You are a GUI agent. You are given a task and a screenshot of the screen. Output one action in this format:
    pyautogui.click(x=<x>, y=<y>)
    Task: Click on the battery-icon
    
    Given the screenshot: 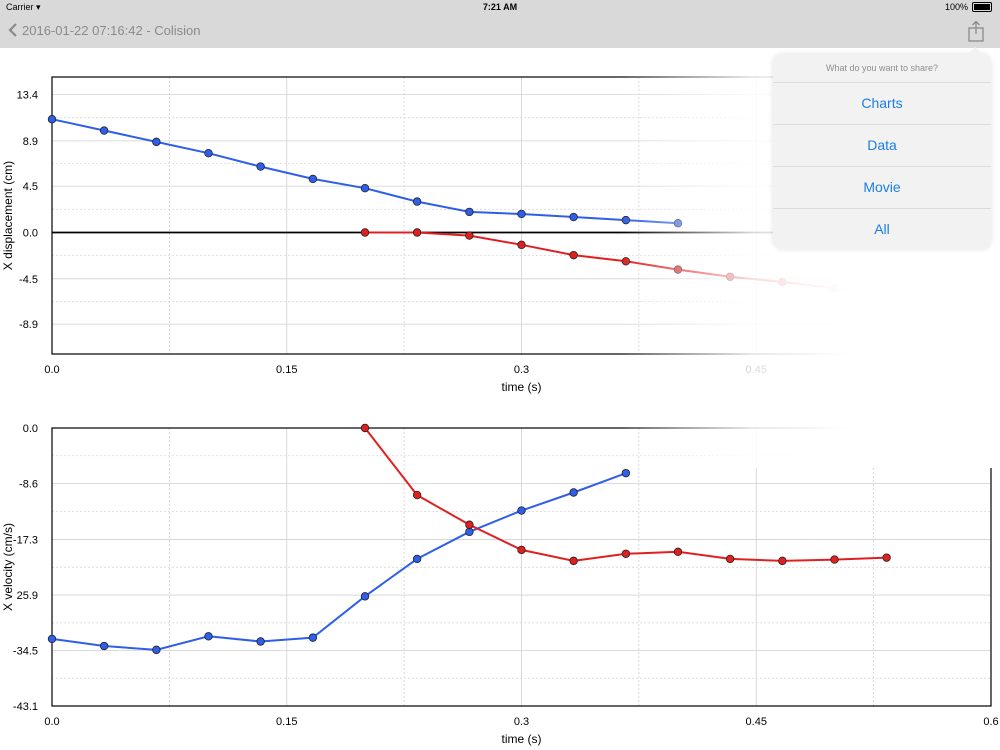 What is the action you would take?
    pyautogui.click(x=982, y=7)
    